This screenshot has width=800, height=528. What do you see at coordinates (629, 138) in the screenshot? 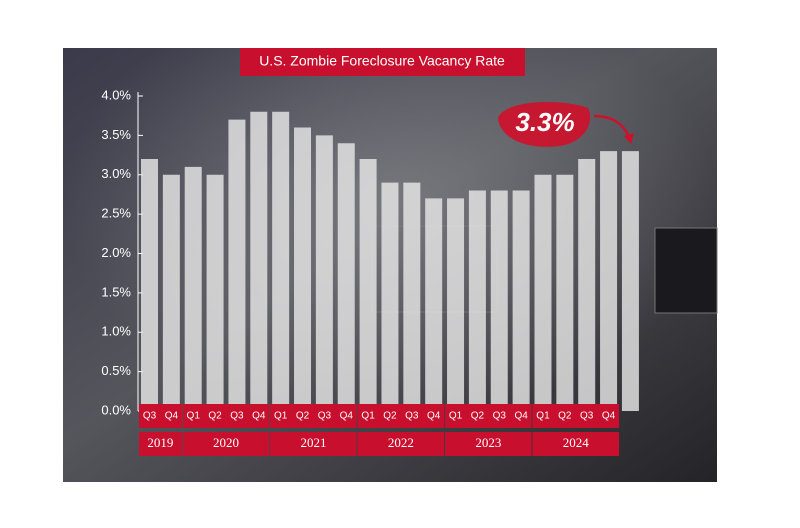
I see `annotation-arrowhead` at bounding box center [629, 138].